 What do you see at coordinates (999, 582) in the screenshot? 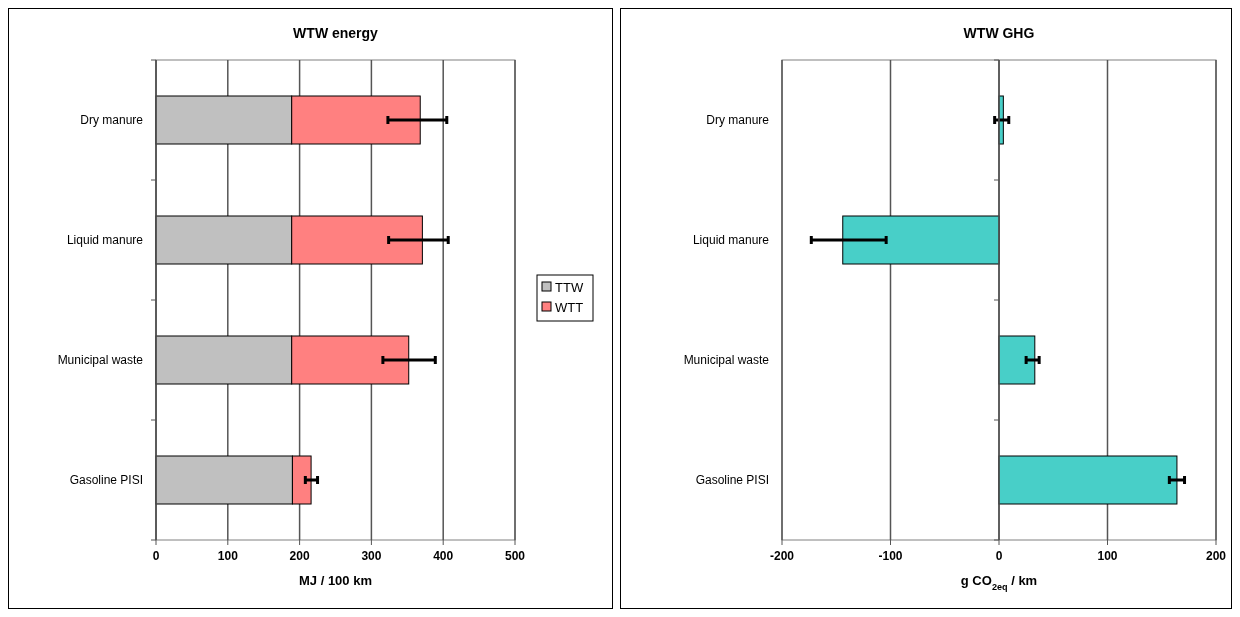
I see `x-axis-title: g CO$_{2eq}$ / km` at bounding box center [999, 582].